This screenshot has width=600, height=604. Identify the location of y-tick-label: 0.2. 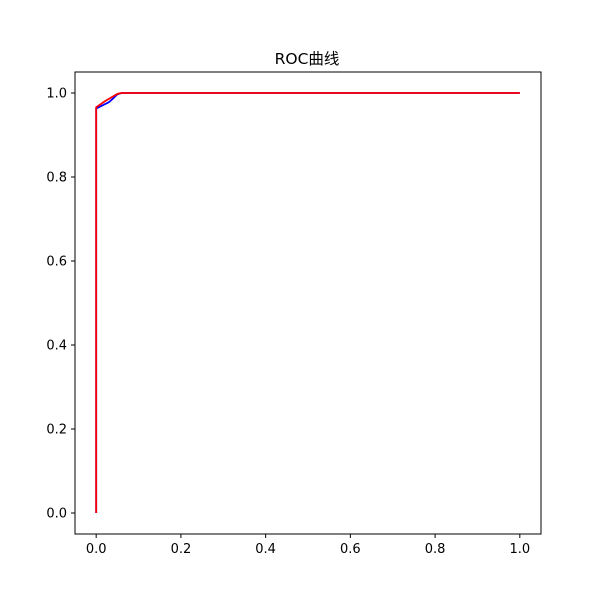
(56, 430).